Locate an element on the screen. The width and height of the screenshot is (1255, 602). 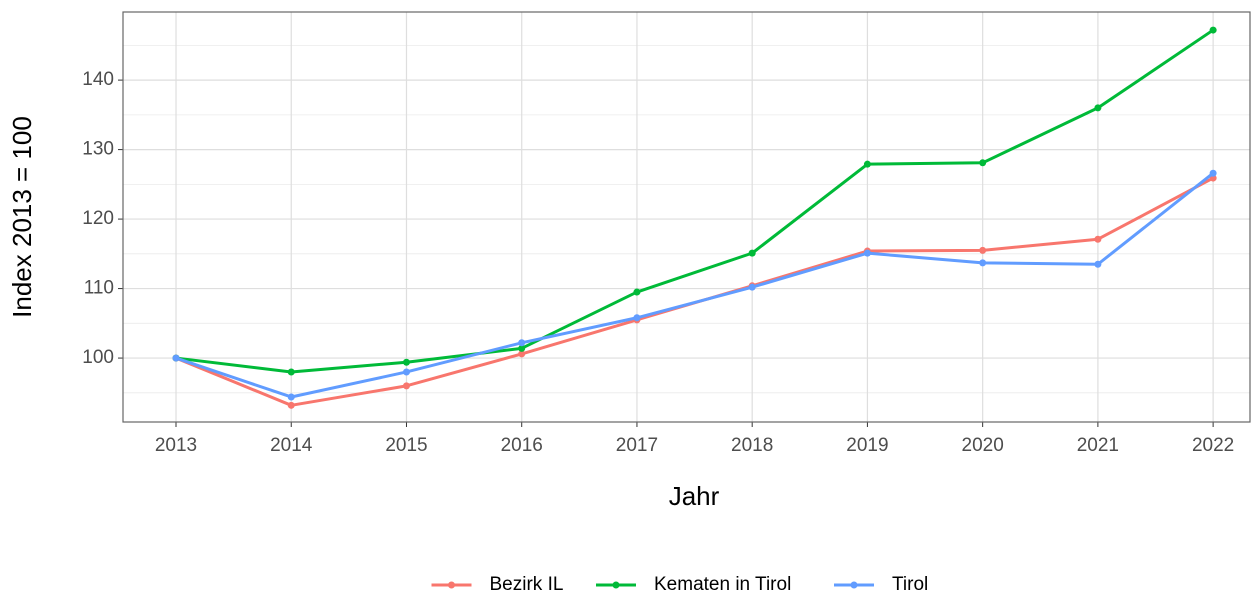
y-axis-title: Index 2013 = 100 is located at coordinates (22, 217).